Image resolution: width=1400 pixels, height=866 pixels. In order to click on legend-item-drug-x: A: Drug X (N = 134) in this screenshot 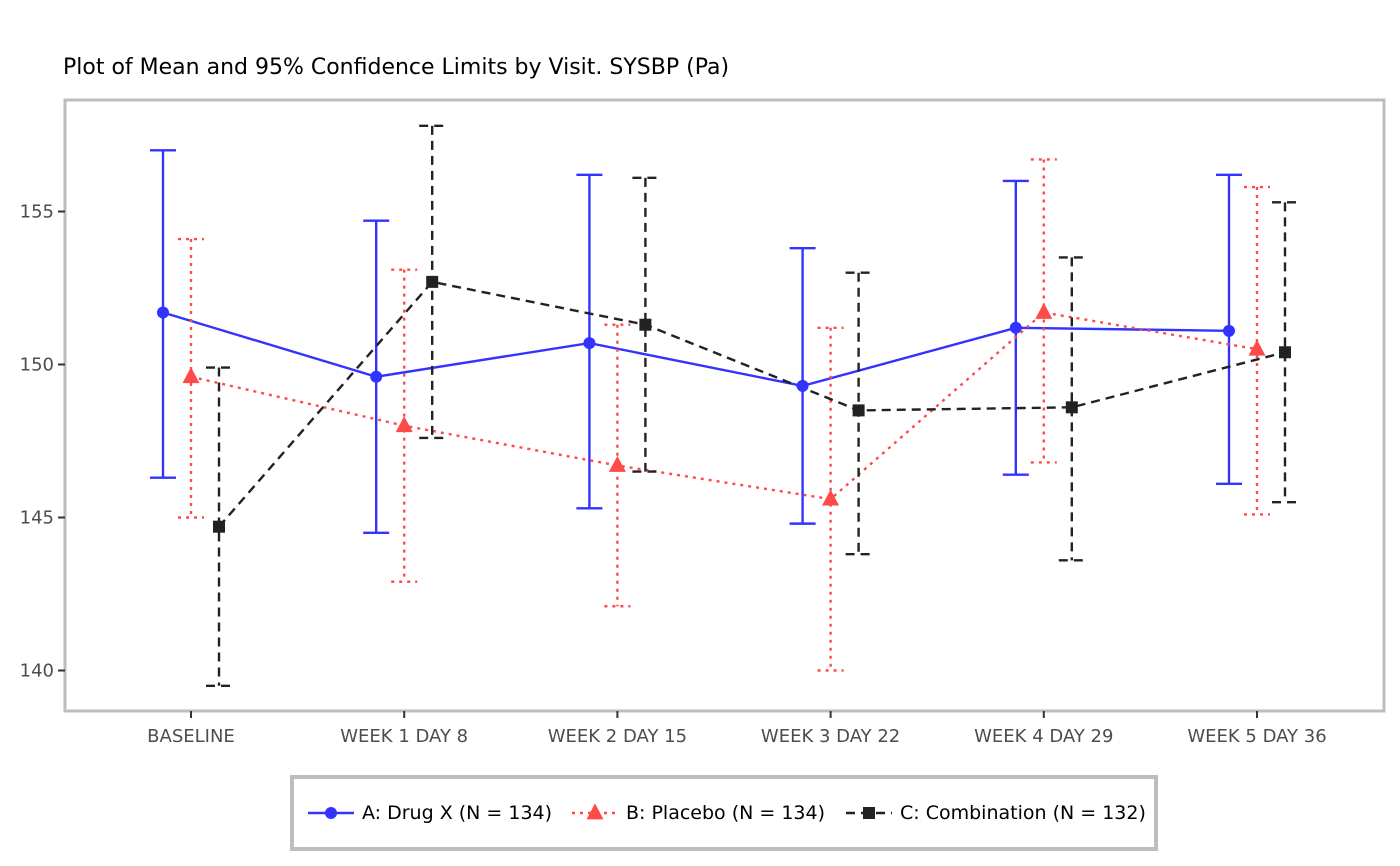, I will do `click(429, 813)`.